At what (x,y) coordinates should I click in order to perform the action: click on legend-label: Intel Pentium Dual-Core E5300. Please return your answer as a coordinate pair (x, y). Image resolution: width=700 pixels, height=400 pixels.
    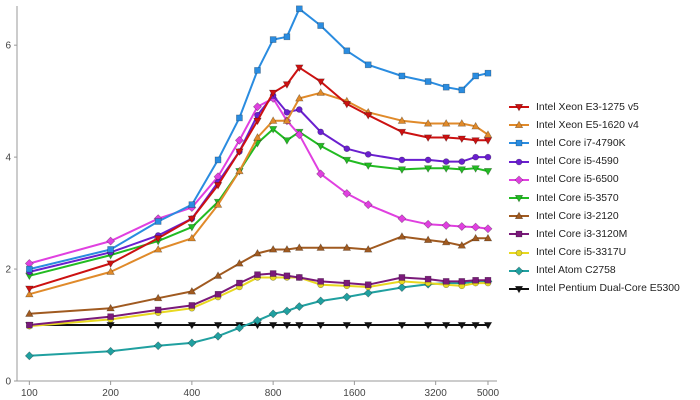
    Looking at the image, I should click on (608, 289).